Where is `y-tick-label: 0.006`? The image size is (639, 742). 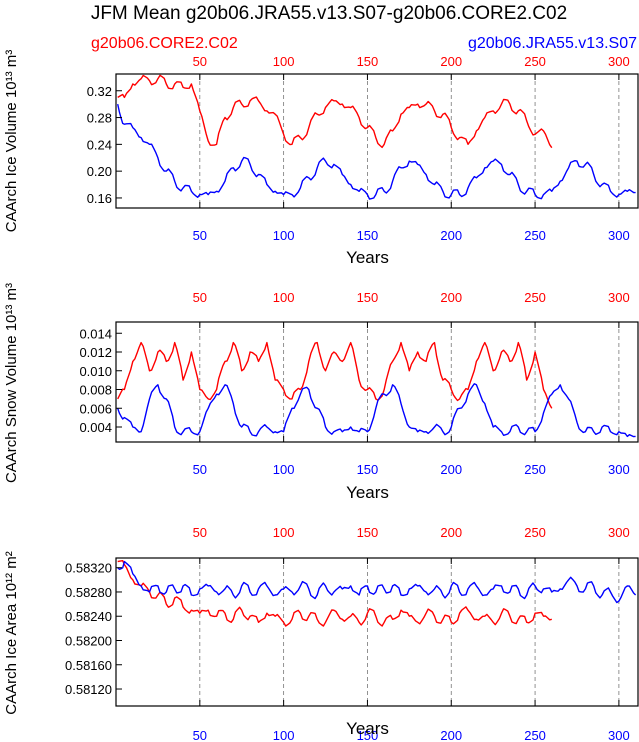
y-tick-label: 0.006 is located at coordinates (95, 408).